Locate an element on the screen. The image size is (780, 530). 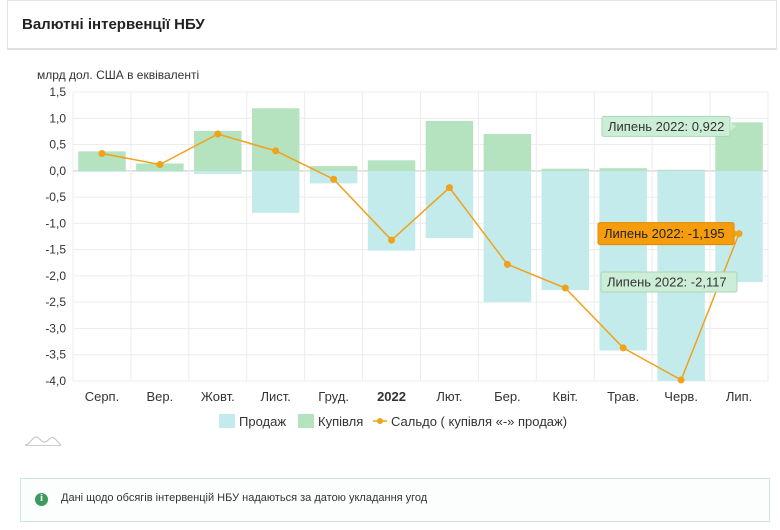
y-tick-label: -1,0 is located at coordinates (55, 223).